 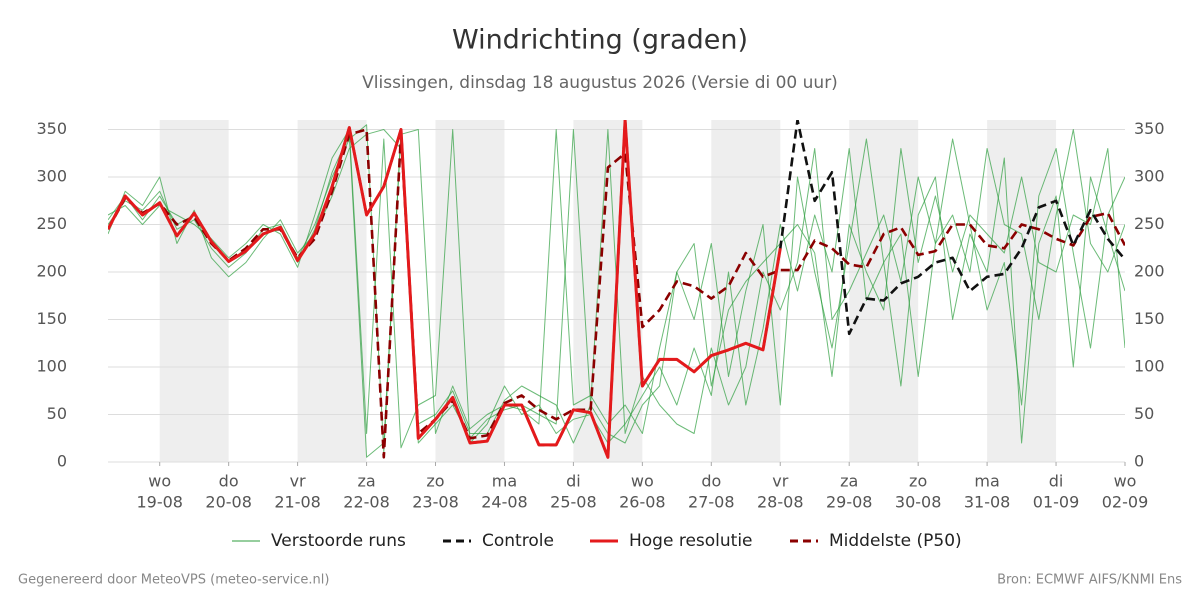 I want to click on x-tick-date: 02-09, so click(x=1125, y=502).